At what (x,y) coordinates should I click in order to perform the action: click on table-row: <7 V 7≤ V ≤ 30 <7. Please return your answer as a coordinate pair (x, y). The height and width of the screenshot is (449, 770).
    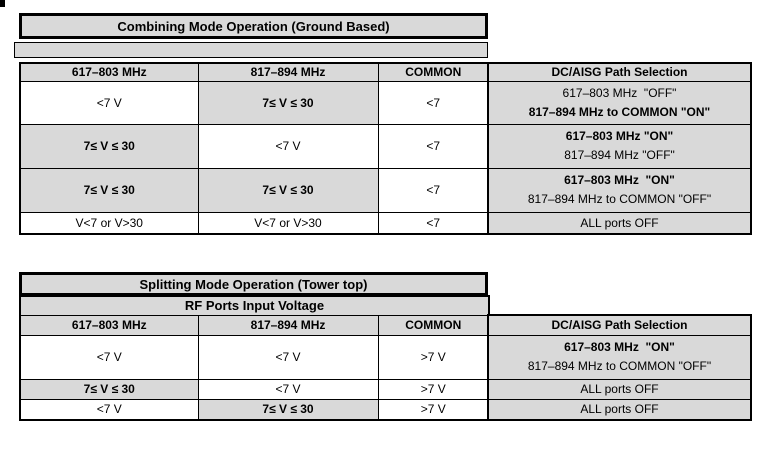
    Looking at the image, I should click on (254, 102).